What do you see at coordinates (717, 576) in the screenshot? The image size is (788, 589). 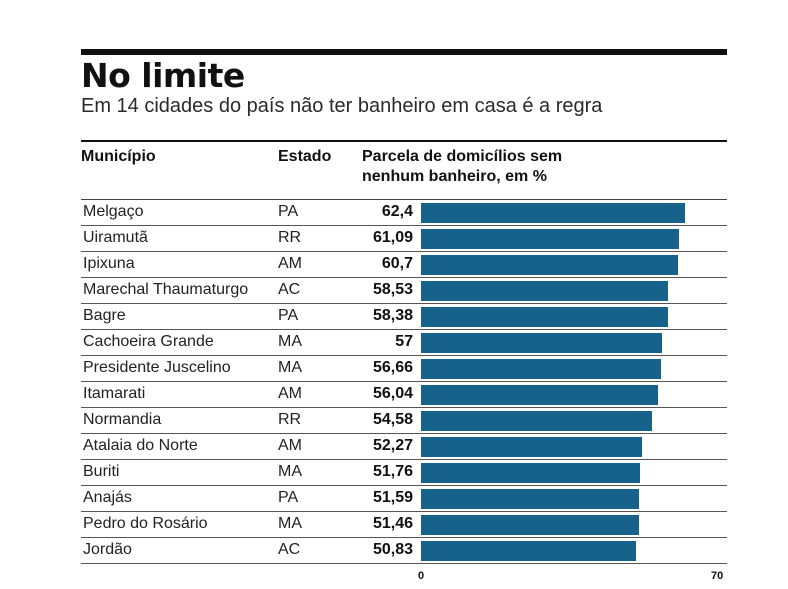 I see `axis-tick-max: 70` at bounding box center [717, 576].